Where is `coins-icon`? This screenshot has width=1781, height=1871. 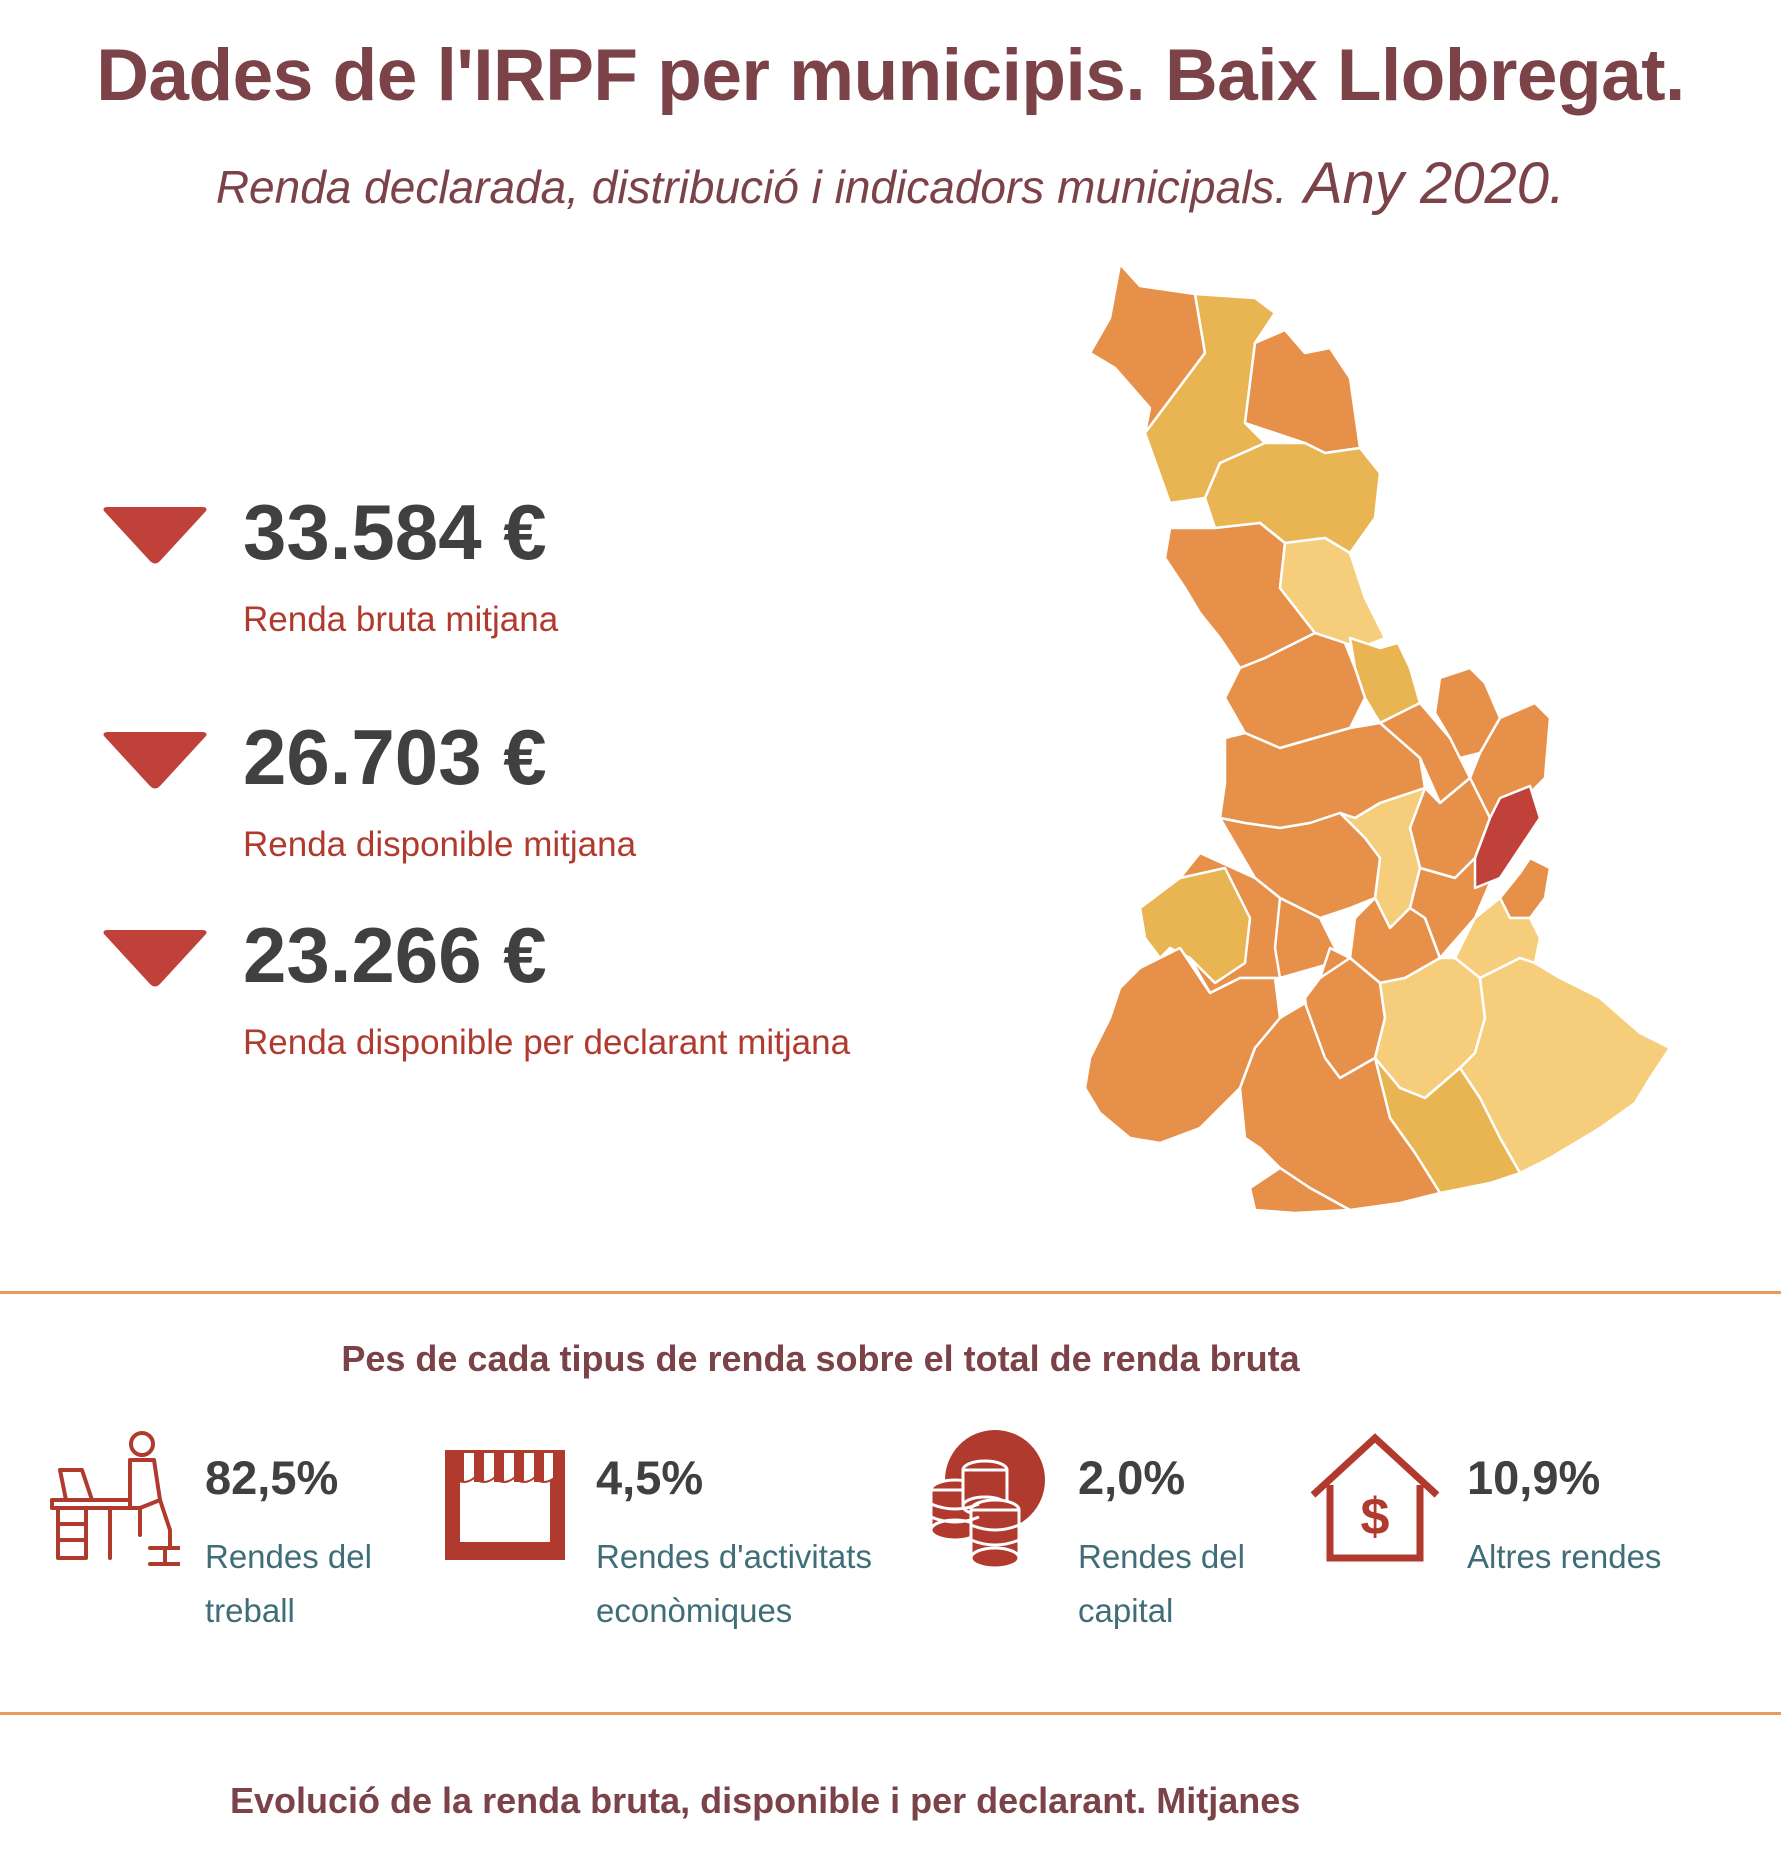
coins-icon is located at coordinates (987, 1500).